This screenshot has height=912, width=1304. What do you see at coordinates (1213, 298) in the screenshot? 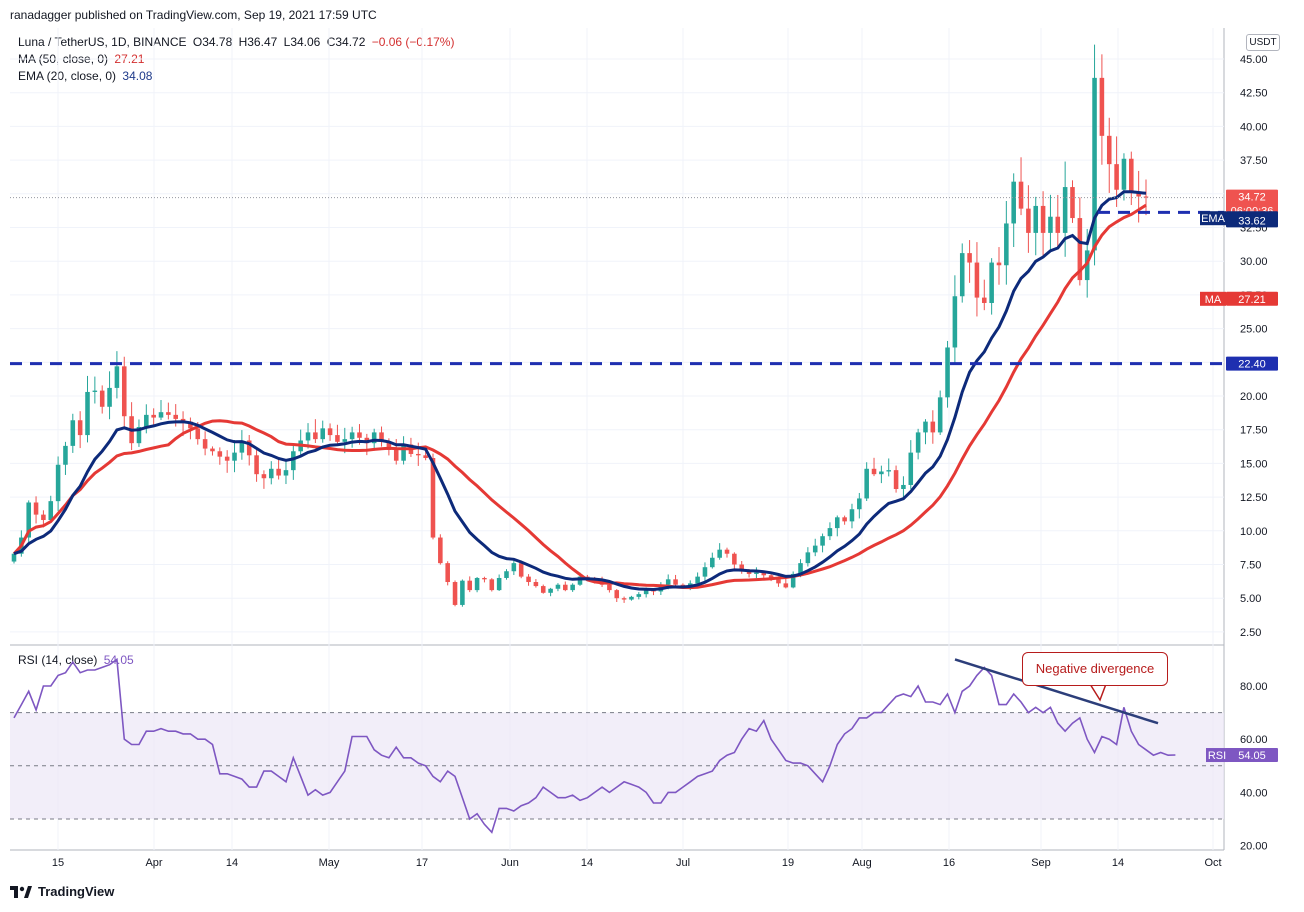
I see `ma-name-bg` at bounding box center [1213, 298].